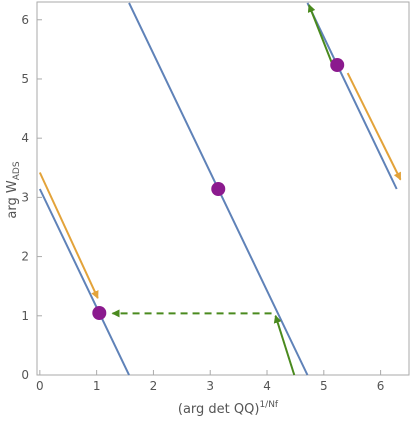  I want to click on y-tick-label: 1, so click(25, 316).